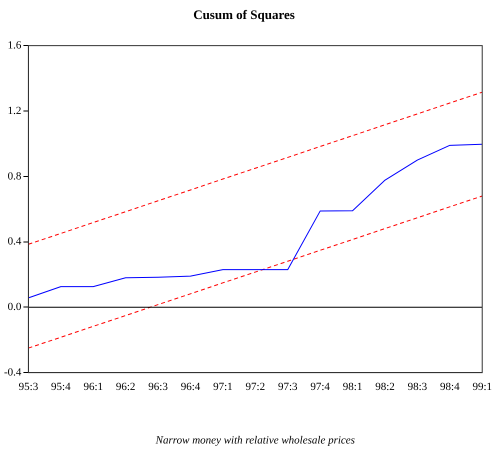 Image resolution: width=494 pixels, height=453 pixels. Describe the element at coordinates (244, 14) in the screenshot. I see `chart-title: Cusum of Squares` at that location.